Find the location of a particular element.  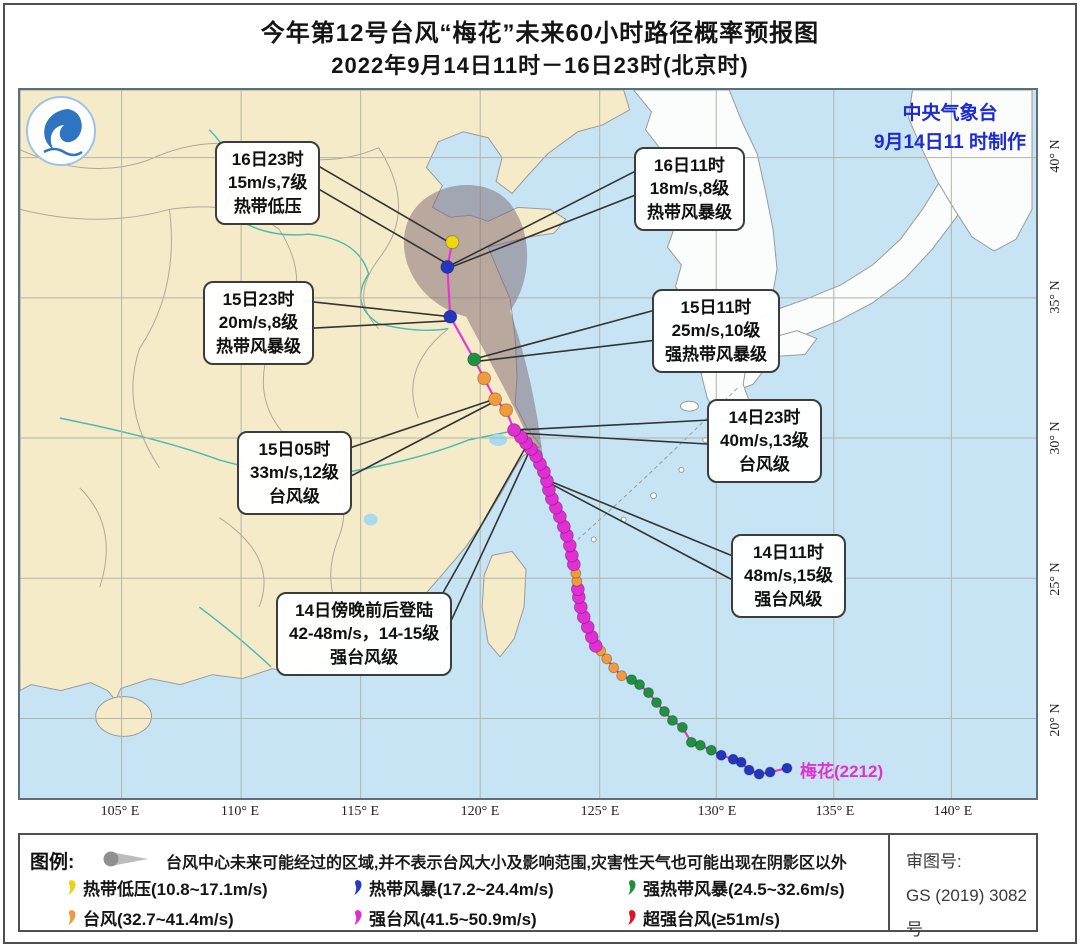

callout-15d23h: 15日23时 20m/s,8级 热带风暴级 is located at coordinates (258, 323).